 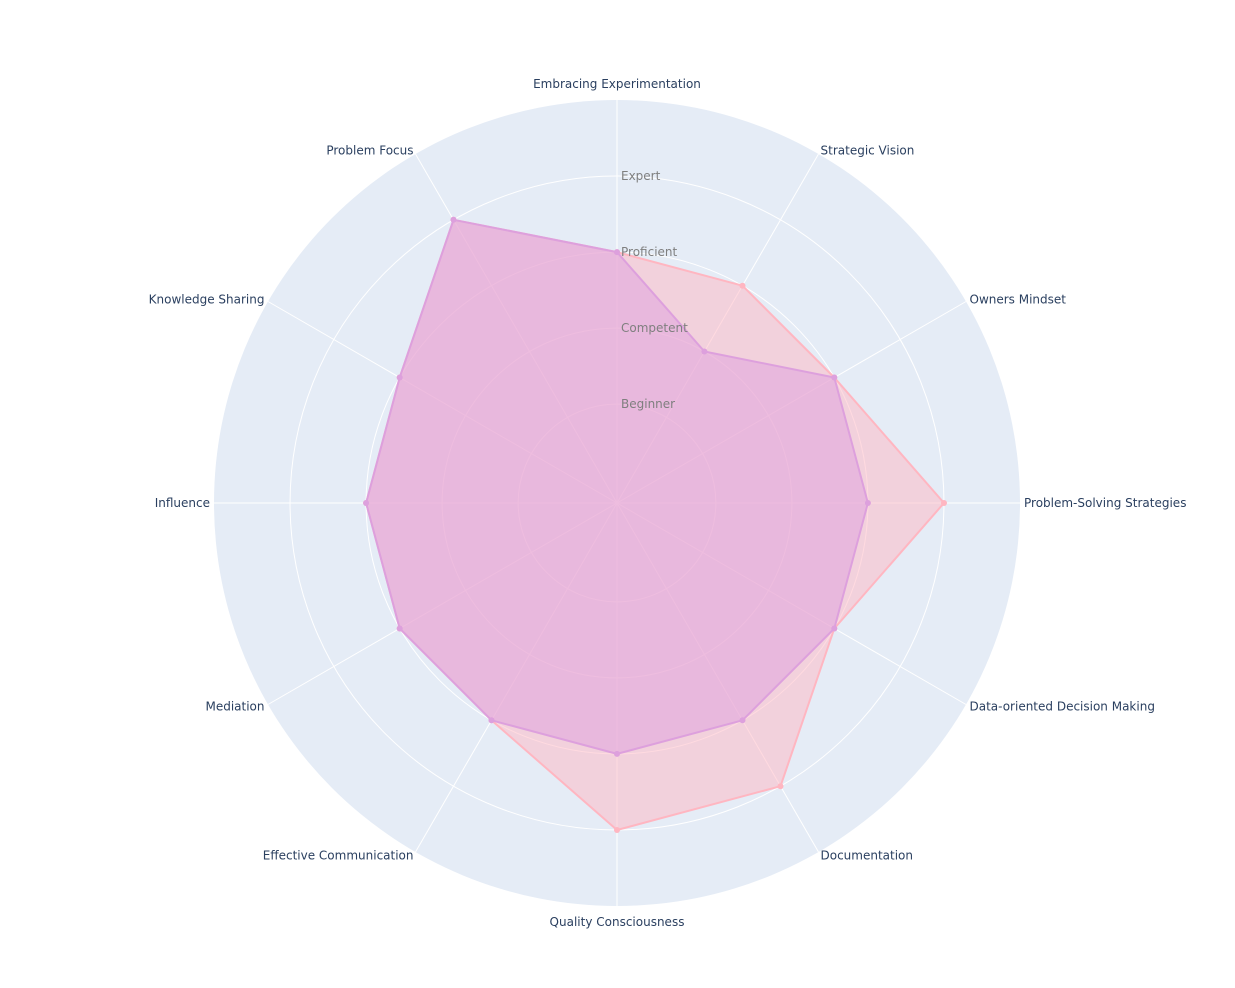 I want to click on series-2-point-problem-focus, so click(x=453, y=219).